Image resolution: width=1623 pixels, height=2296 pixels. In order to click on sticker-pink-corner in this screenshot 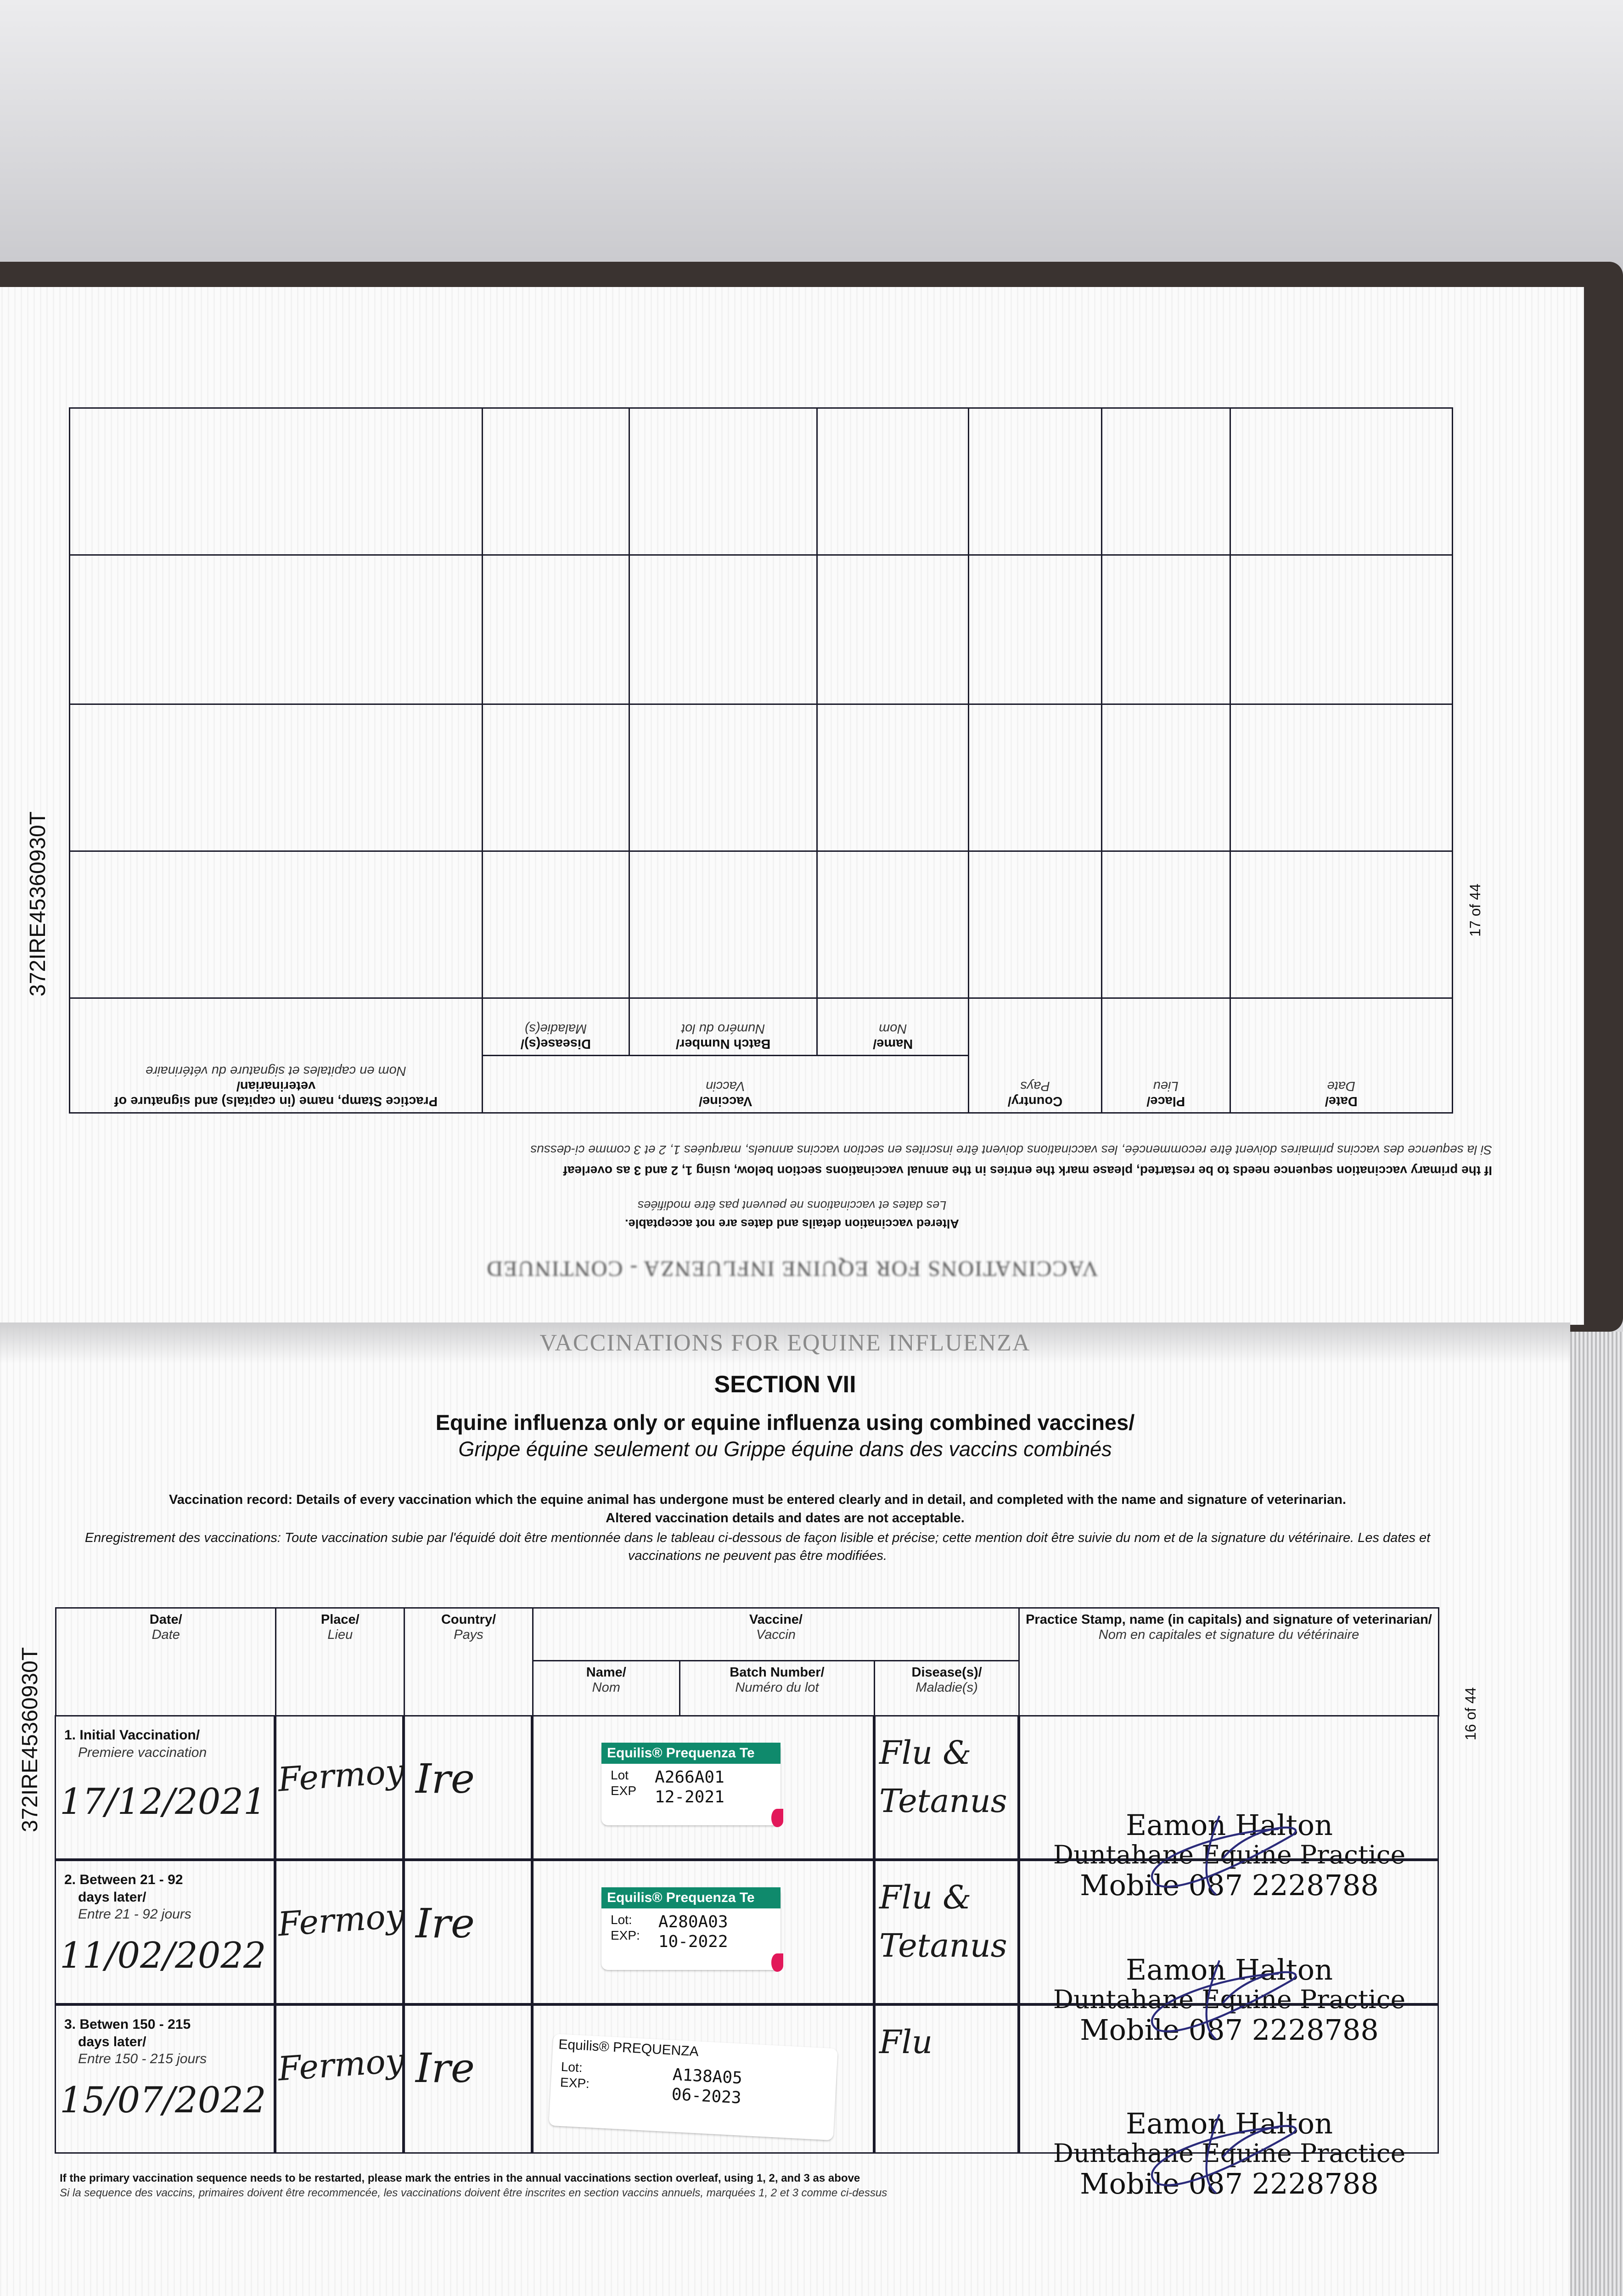, I will do `click(777, 1818)`.